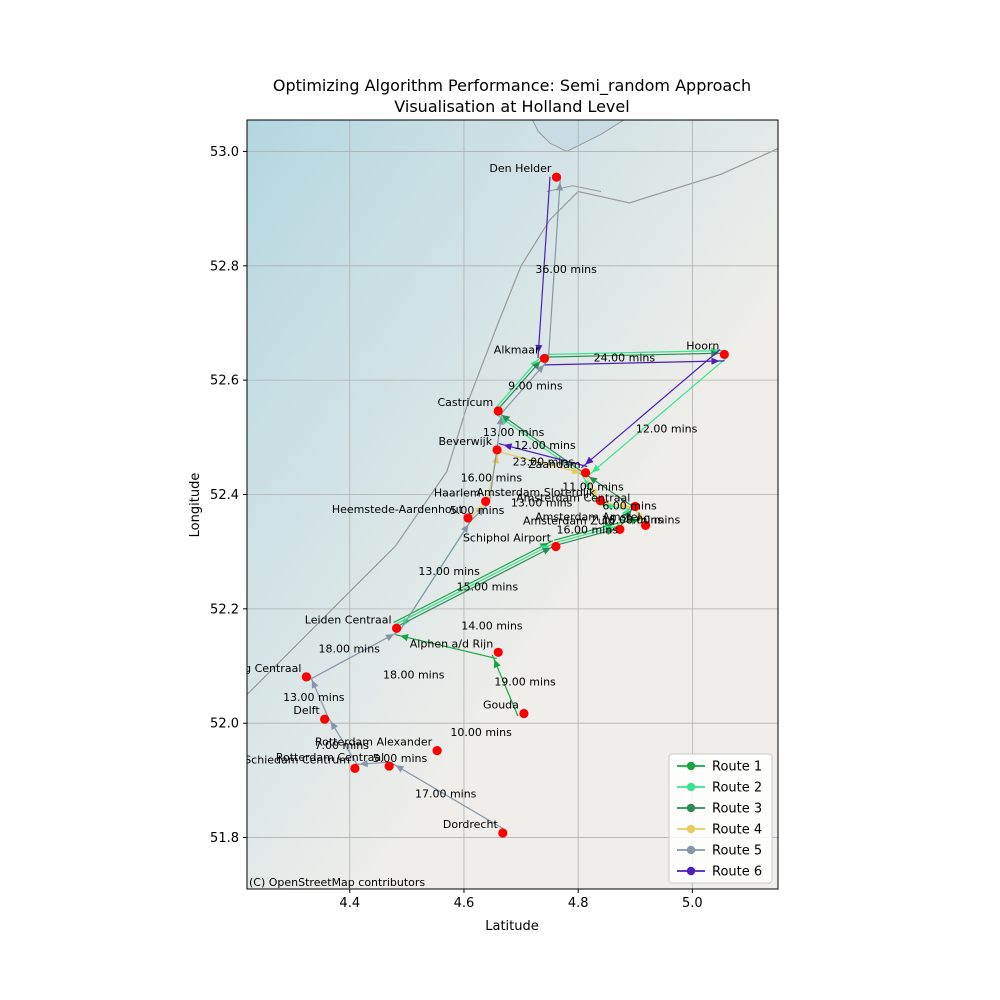  I want to click on station-label: Rotterdam Alexander, so click(374, 742).